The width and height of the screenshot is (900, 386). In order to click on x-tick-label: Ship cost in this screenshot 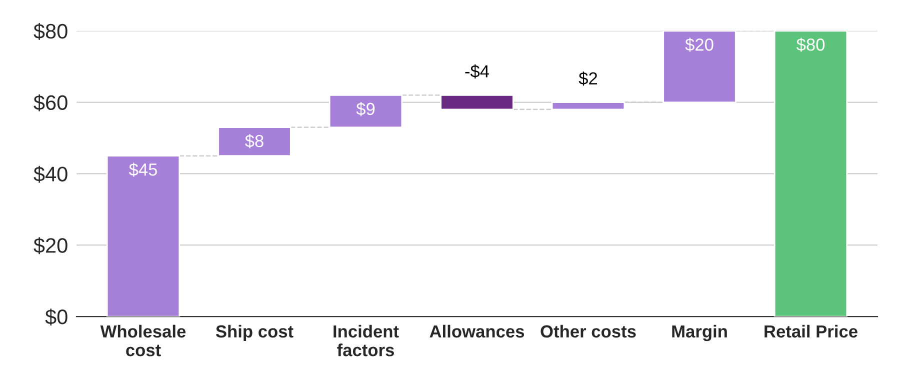, I will do `click(255, 333)`.